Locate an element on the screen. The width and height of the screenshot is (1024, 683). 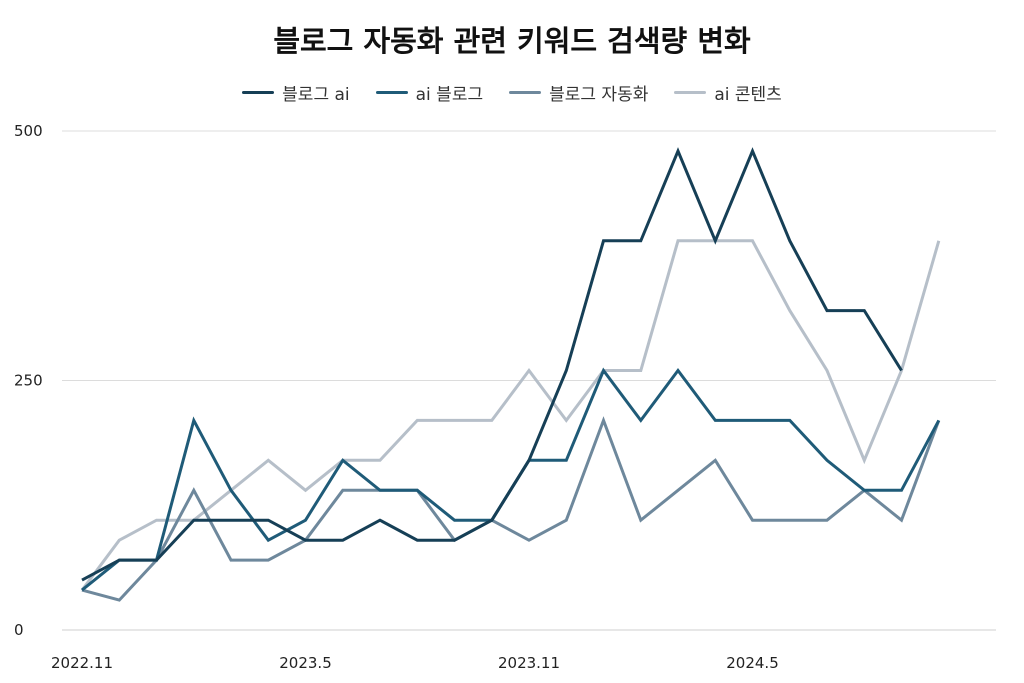
y-tick-label: 0 is located at coordinates (19, 630).